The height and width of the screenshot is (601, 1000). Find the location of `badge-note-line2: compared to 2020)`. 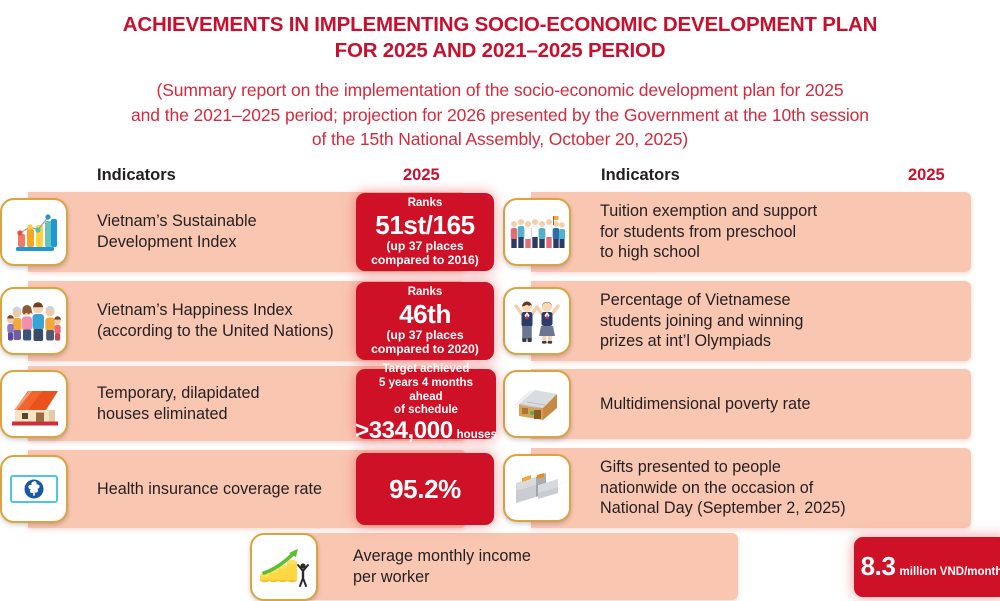

badge-note-line2: compared to 2020) is located at coordinates (425, 348).